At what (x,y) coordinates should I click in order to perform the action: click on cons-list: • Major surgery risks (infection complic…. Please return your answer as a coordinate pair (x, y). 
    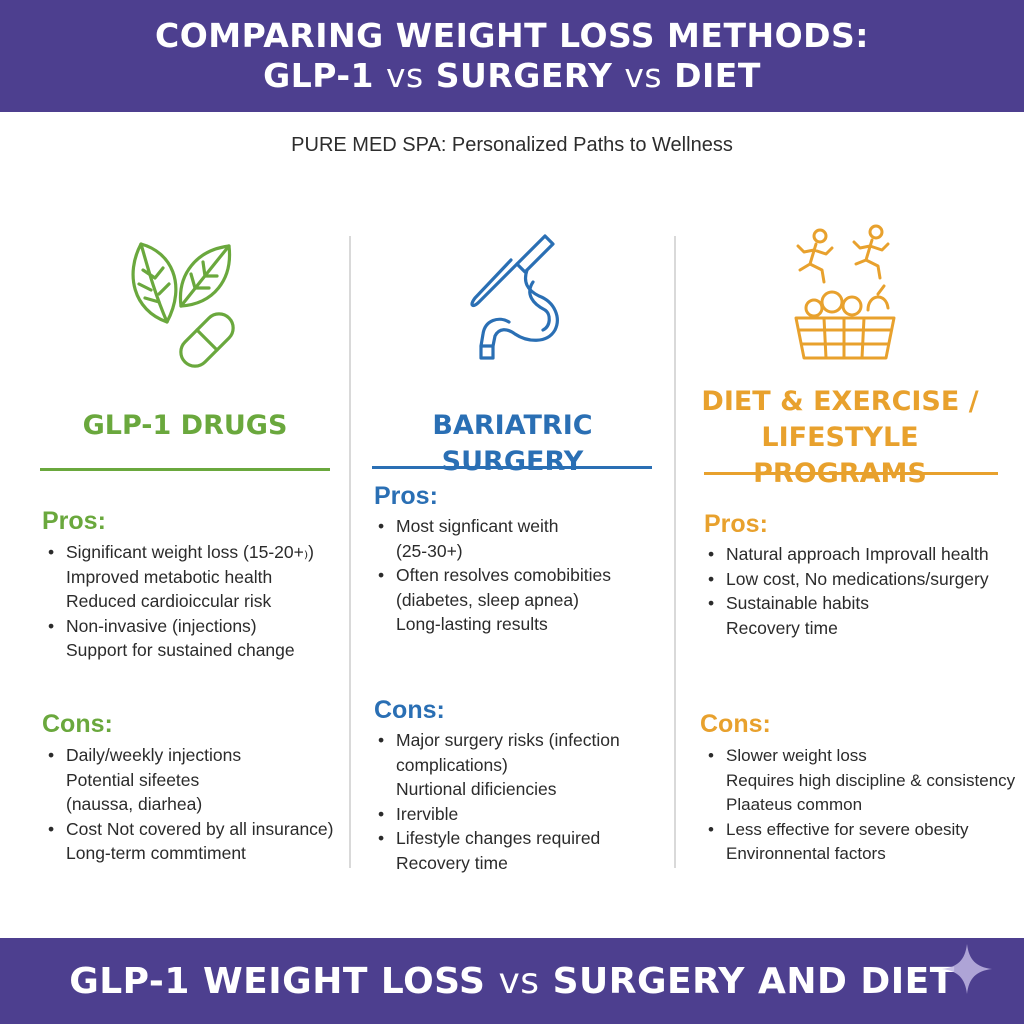
    Looking at the image, I should click on (497, 801).